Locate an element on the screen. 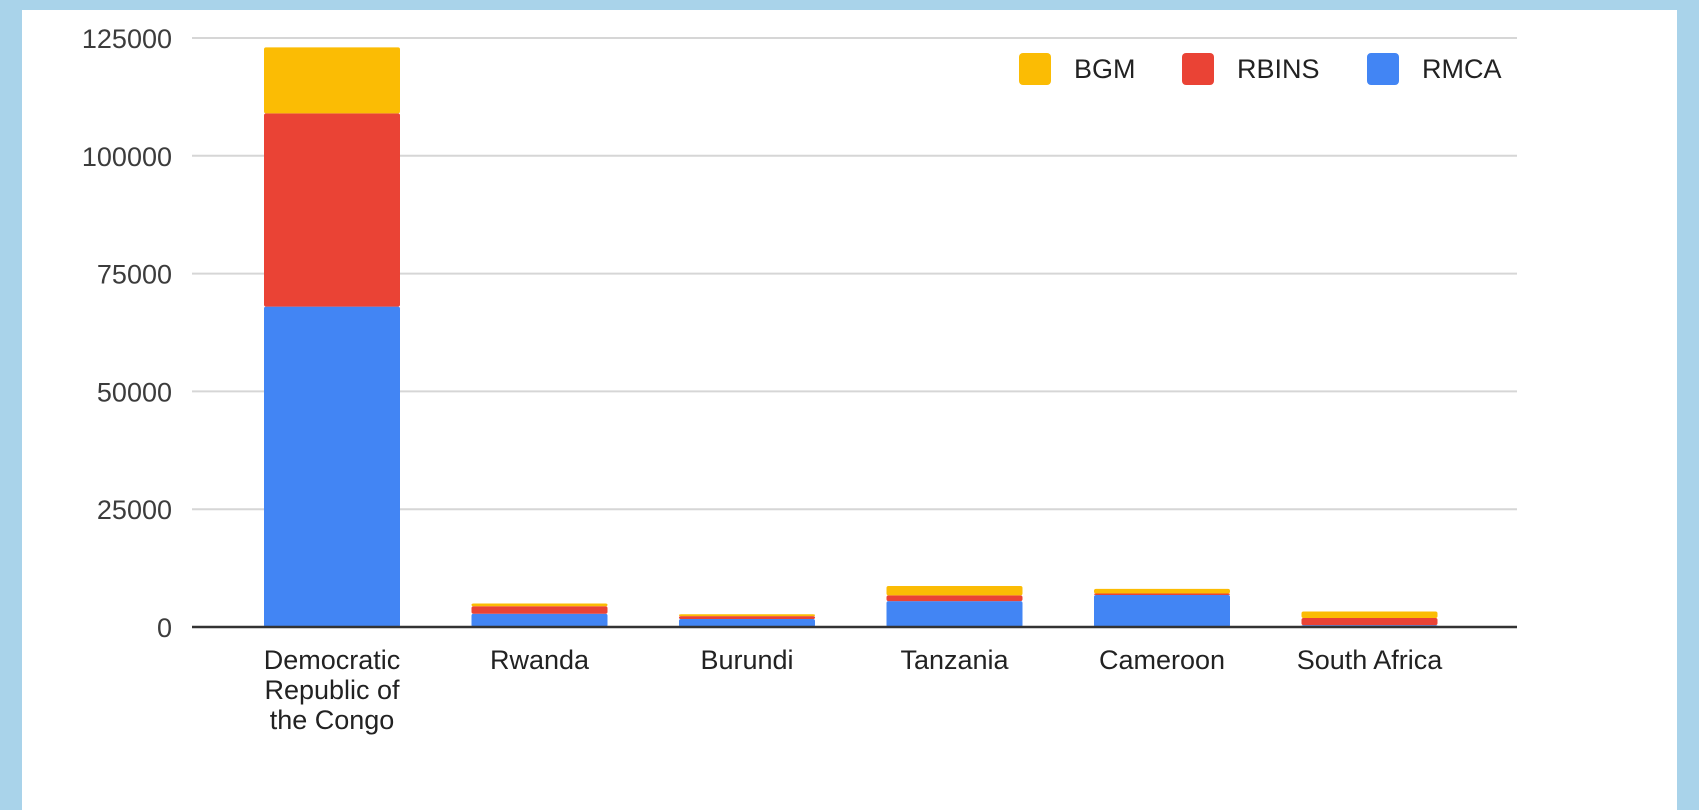 The width and height of the screenshot is (1699, 810). x-category-label-line: the Congo is located at coordinates (332, 720).